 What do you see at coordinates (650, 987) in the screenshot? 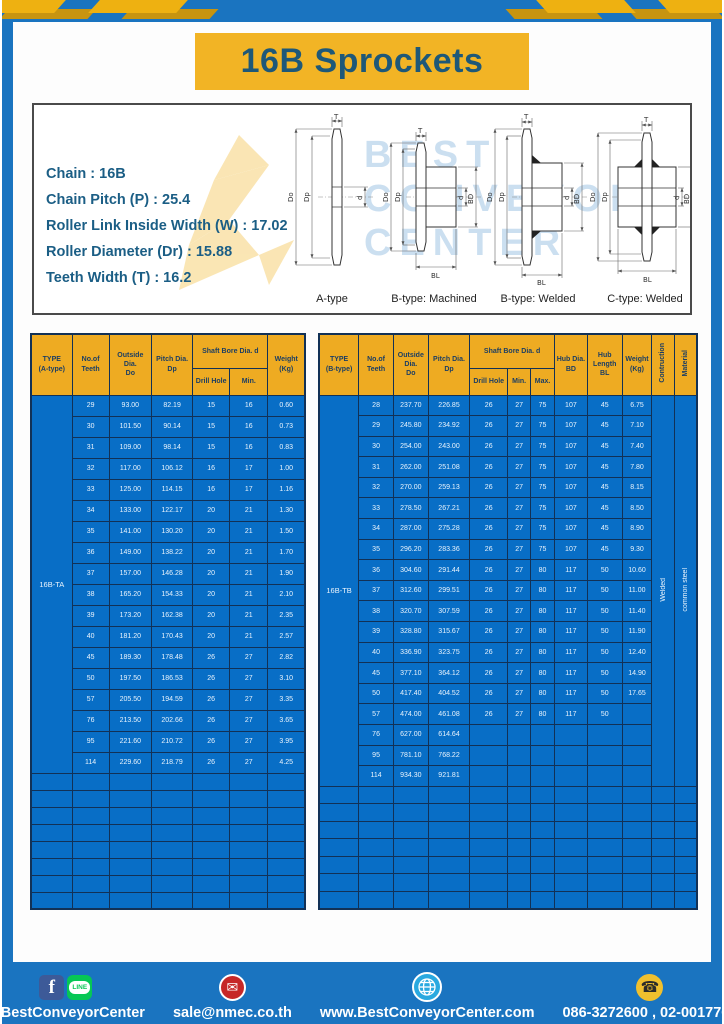
I see `phone-icon: ☎` at bounding box center [650, 987].